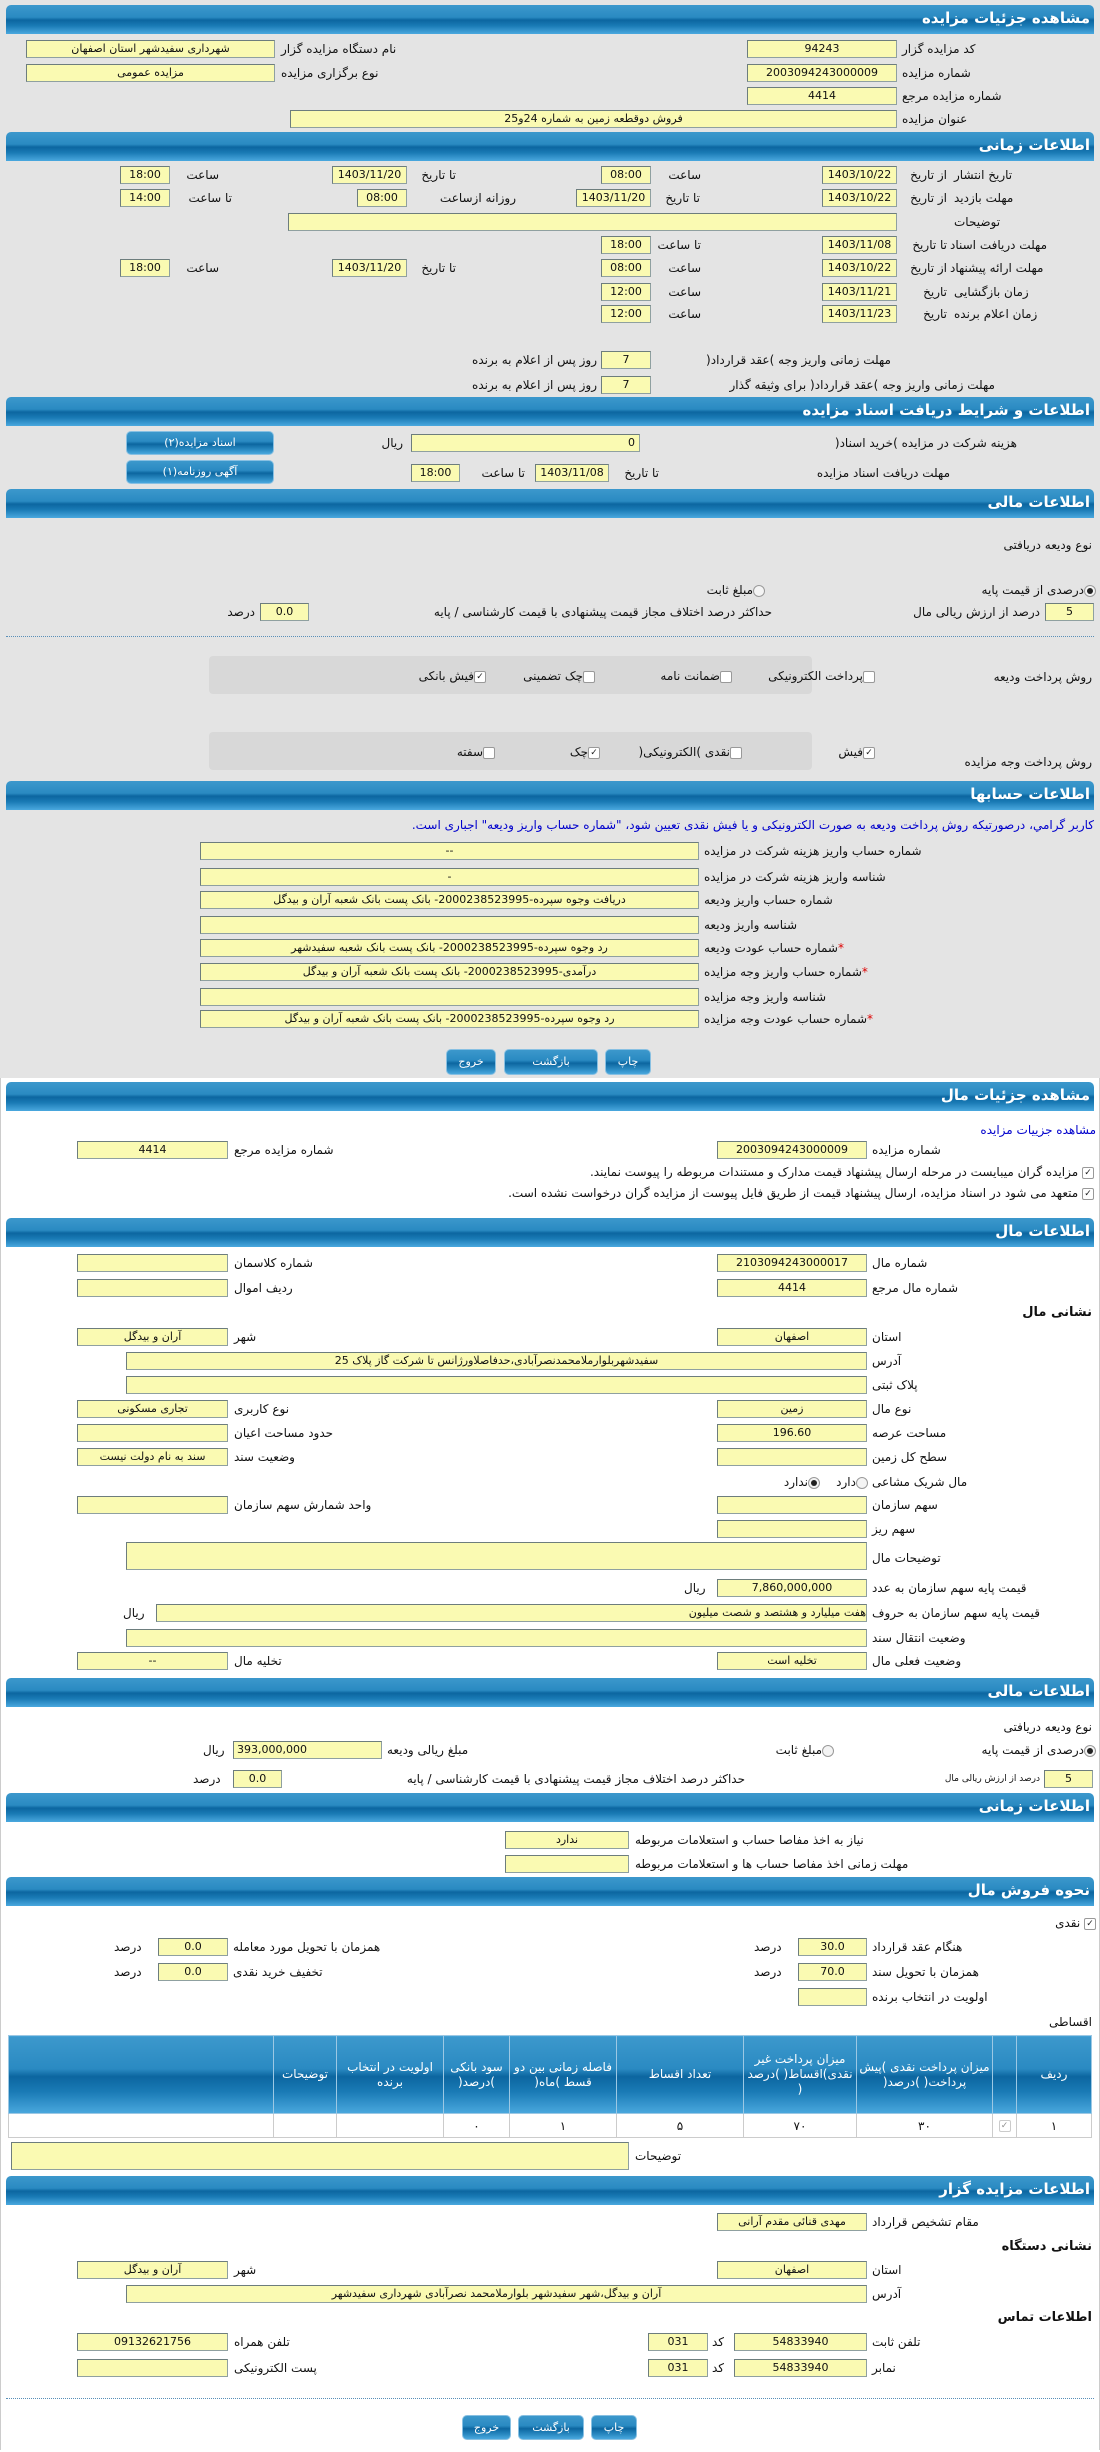 The width and height of the screenshot is (1100, 2452). I want to click on docs-to-date: 1403/11/08, so click(859, 245).